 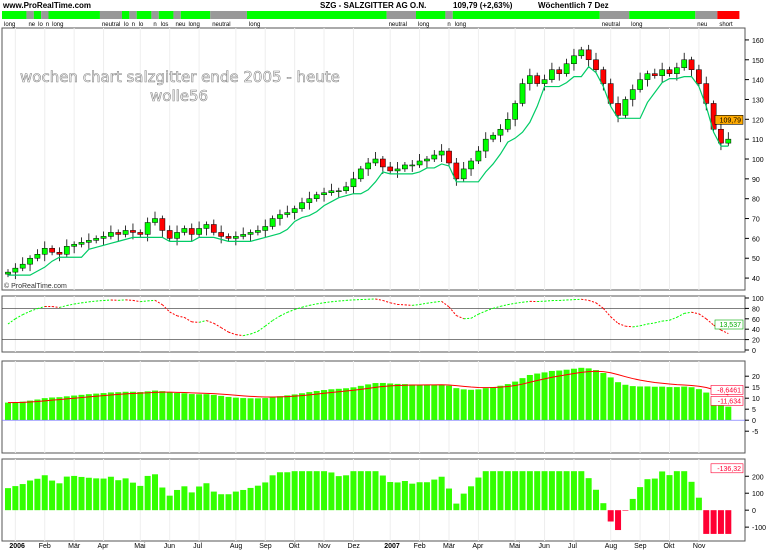 I want to click on y-tick-label: 160, so click(x=758, y=41).